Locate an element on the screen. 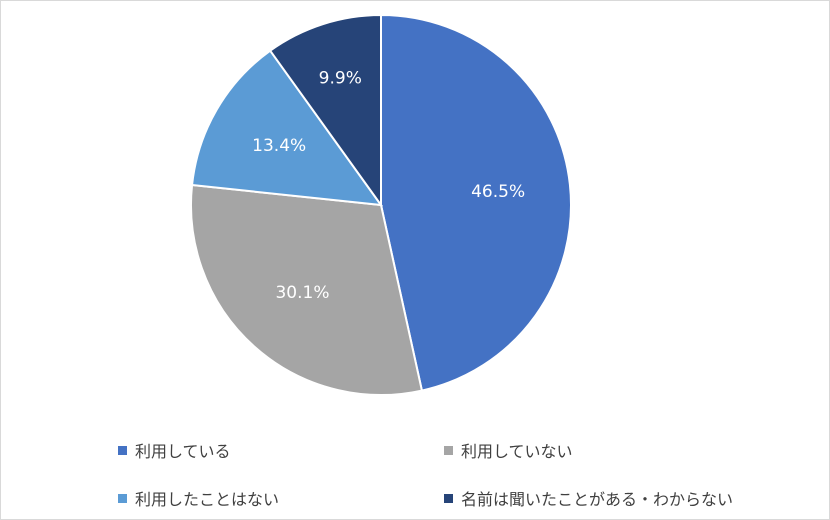  legend-item-using: 利用している is located at coordinates (174, 450).